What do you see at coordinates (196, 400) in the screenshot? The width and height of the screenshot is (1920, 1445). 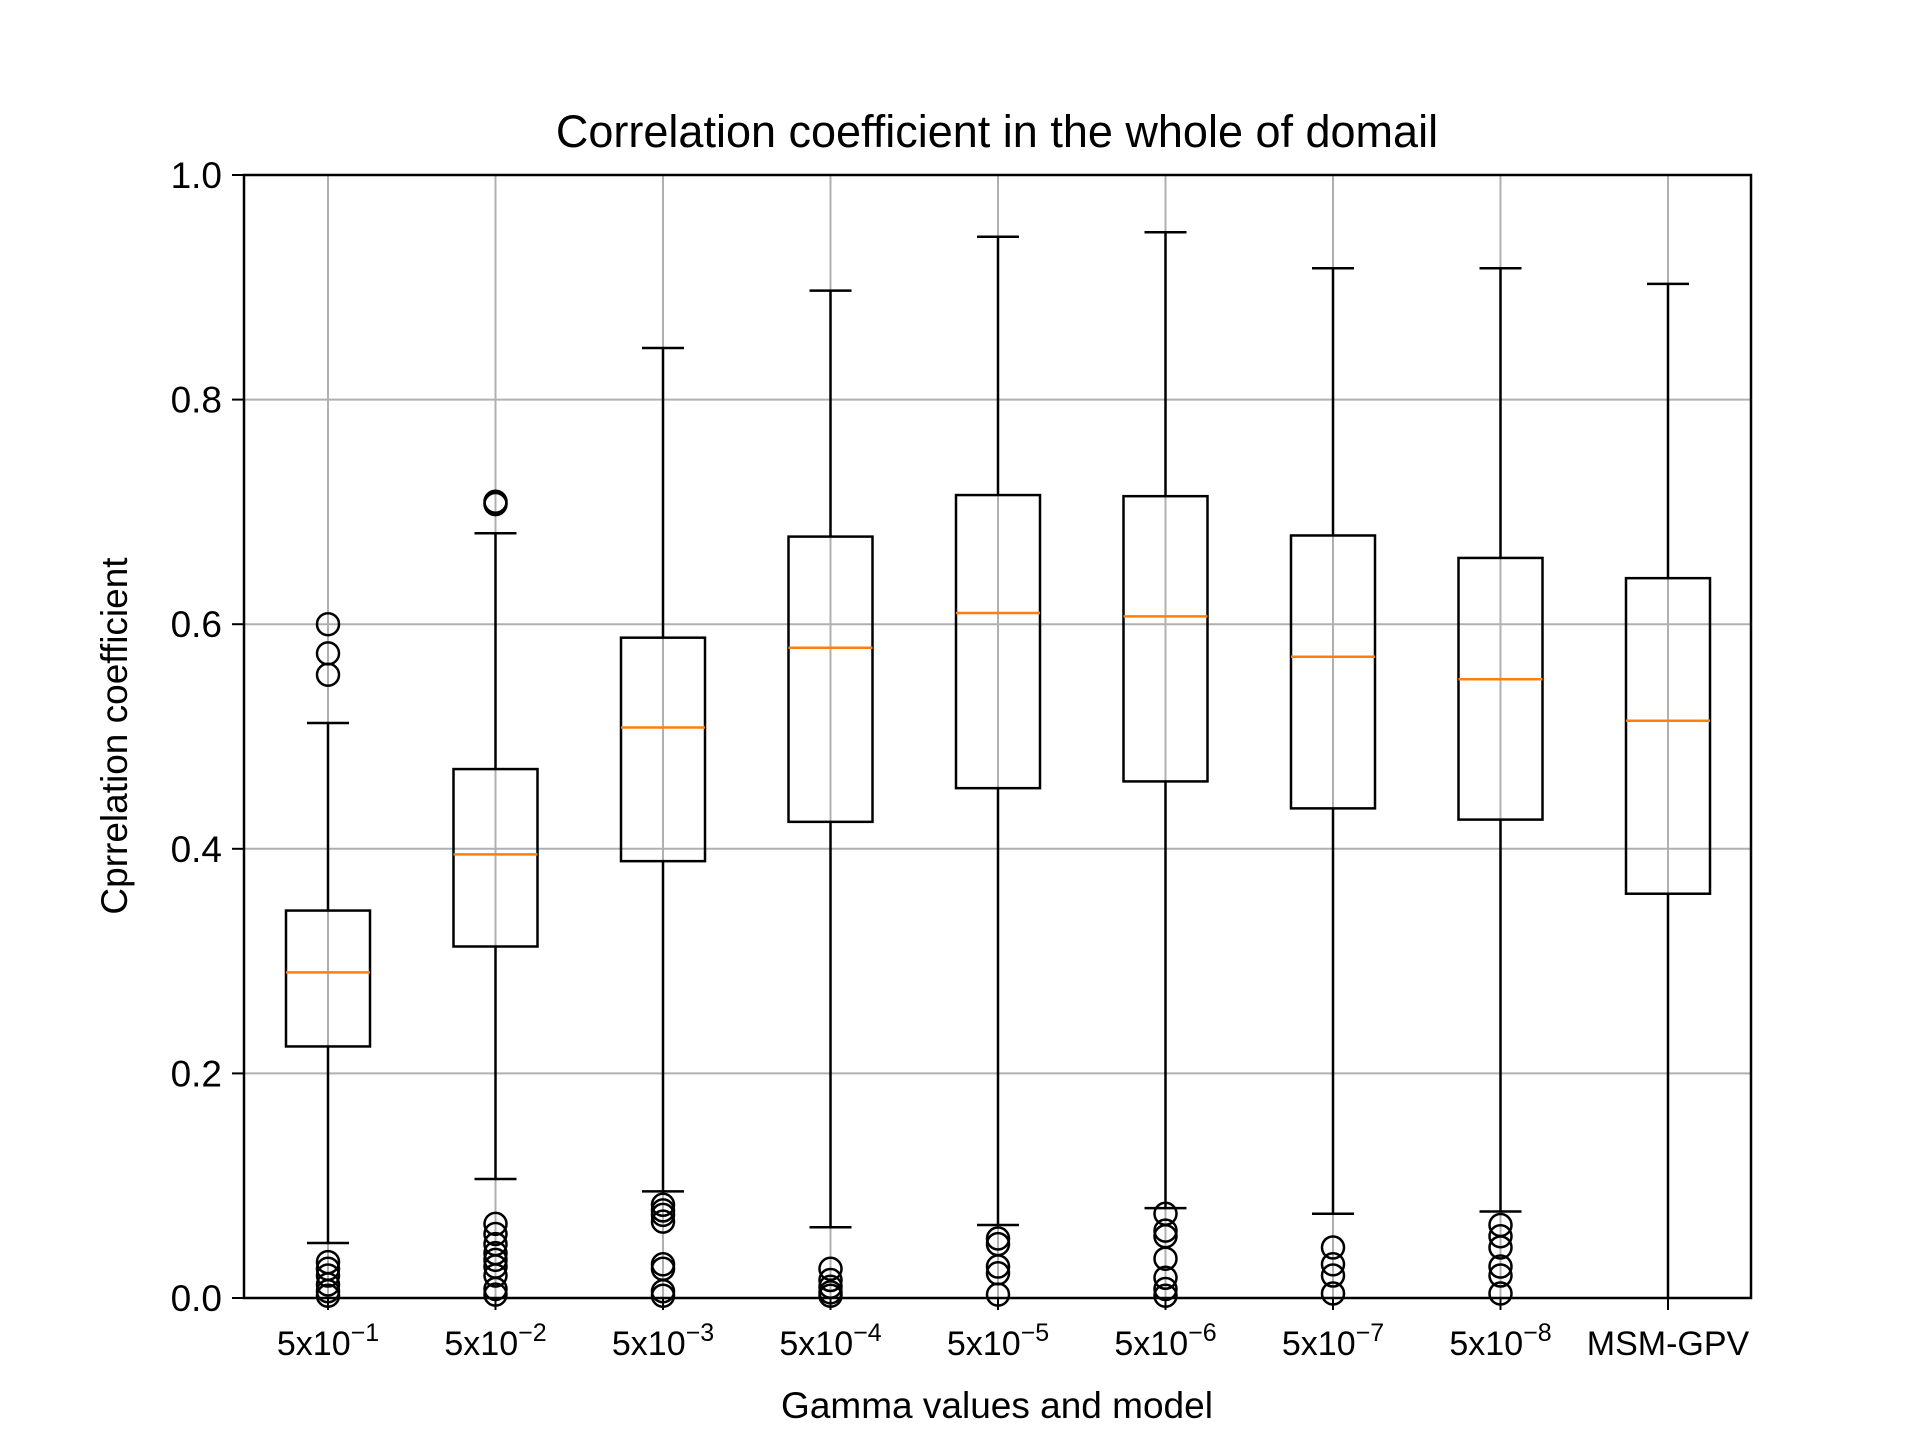 I see `y-tick-label: 0.8` at bounding box center [196, 400].